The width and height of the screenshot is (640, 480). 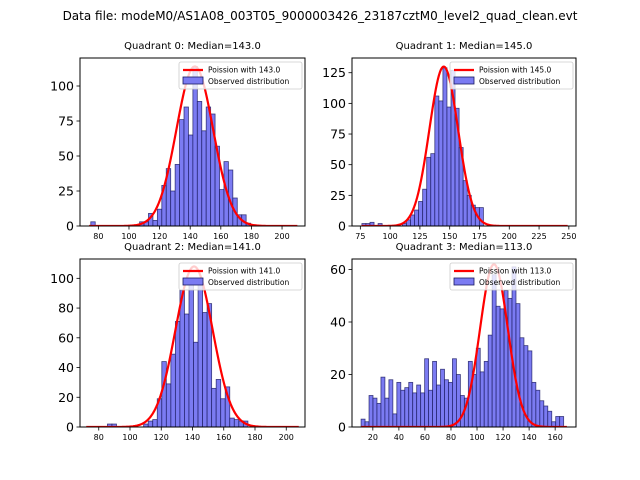 I want to click on legend: Poission with 143.0 Observed distribution, so click(x=240, y=75).